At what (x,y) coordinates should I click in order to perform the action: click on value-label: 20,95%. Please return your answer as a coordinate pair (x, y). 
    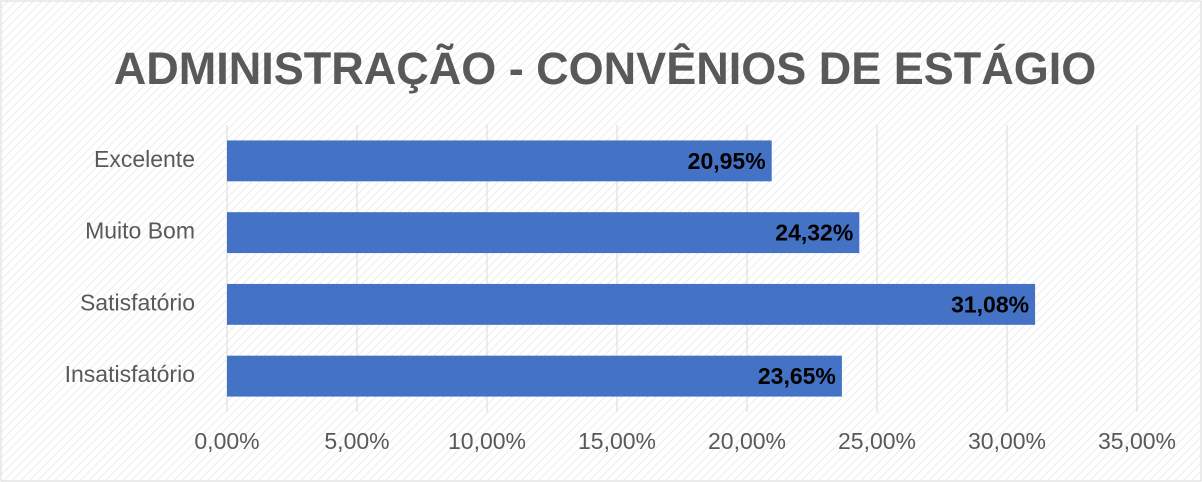
    Looking at the image, I should click on (727, 161).